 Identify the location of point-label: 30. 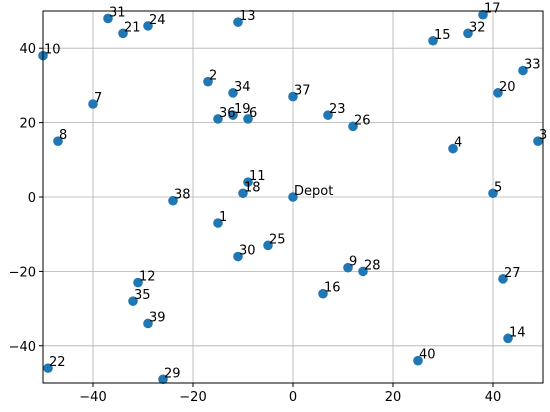
(247, 251).